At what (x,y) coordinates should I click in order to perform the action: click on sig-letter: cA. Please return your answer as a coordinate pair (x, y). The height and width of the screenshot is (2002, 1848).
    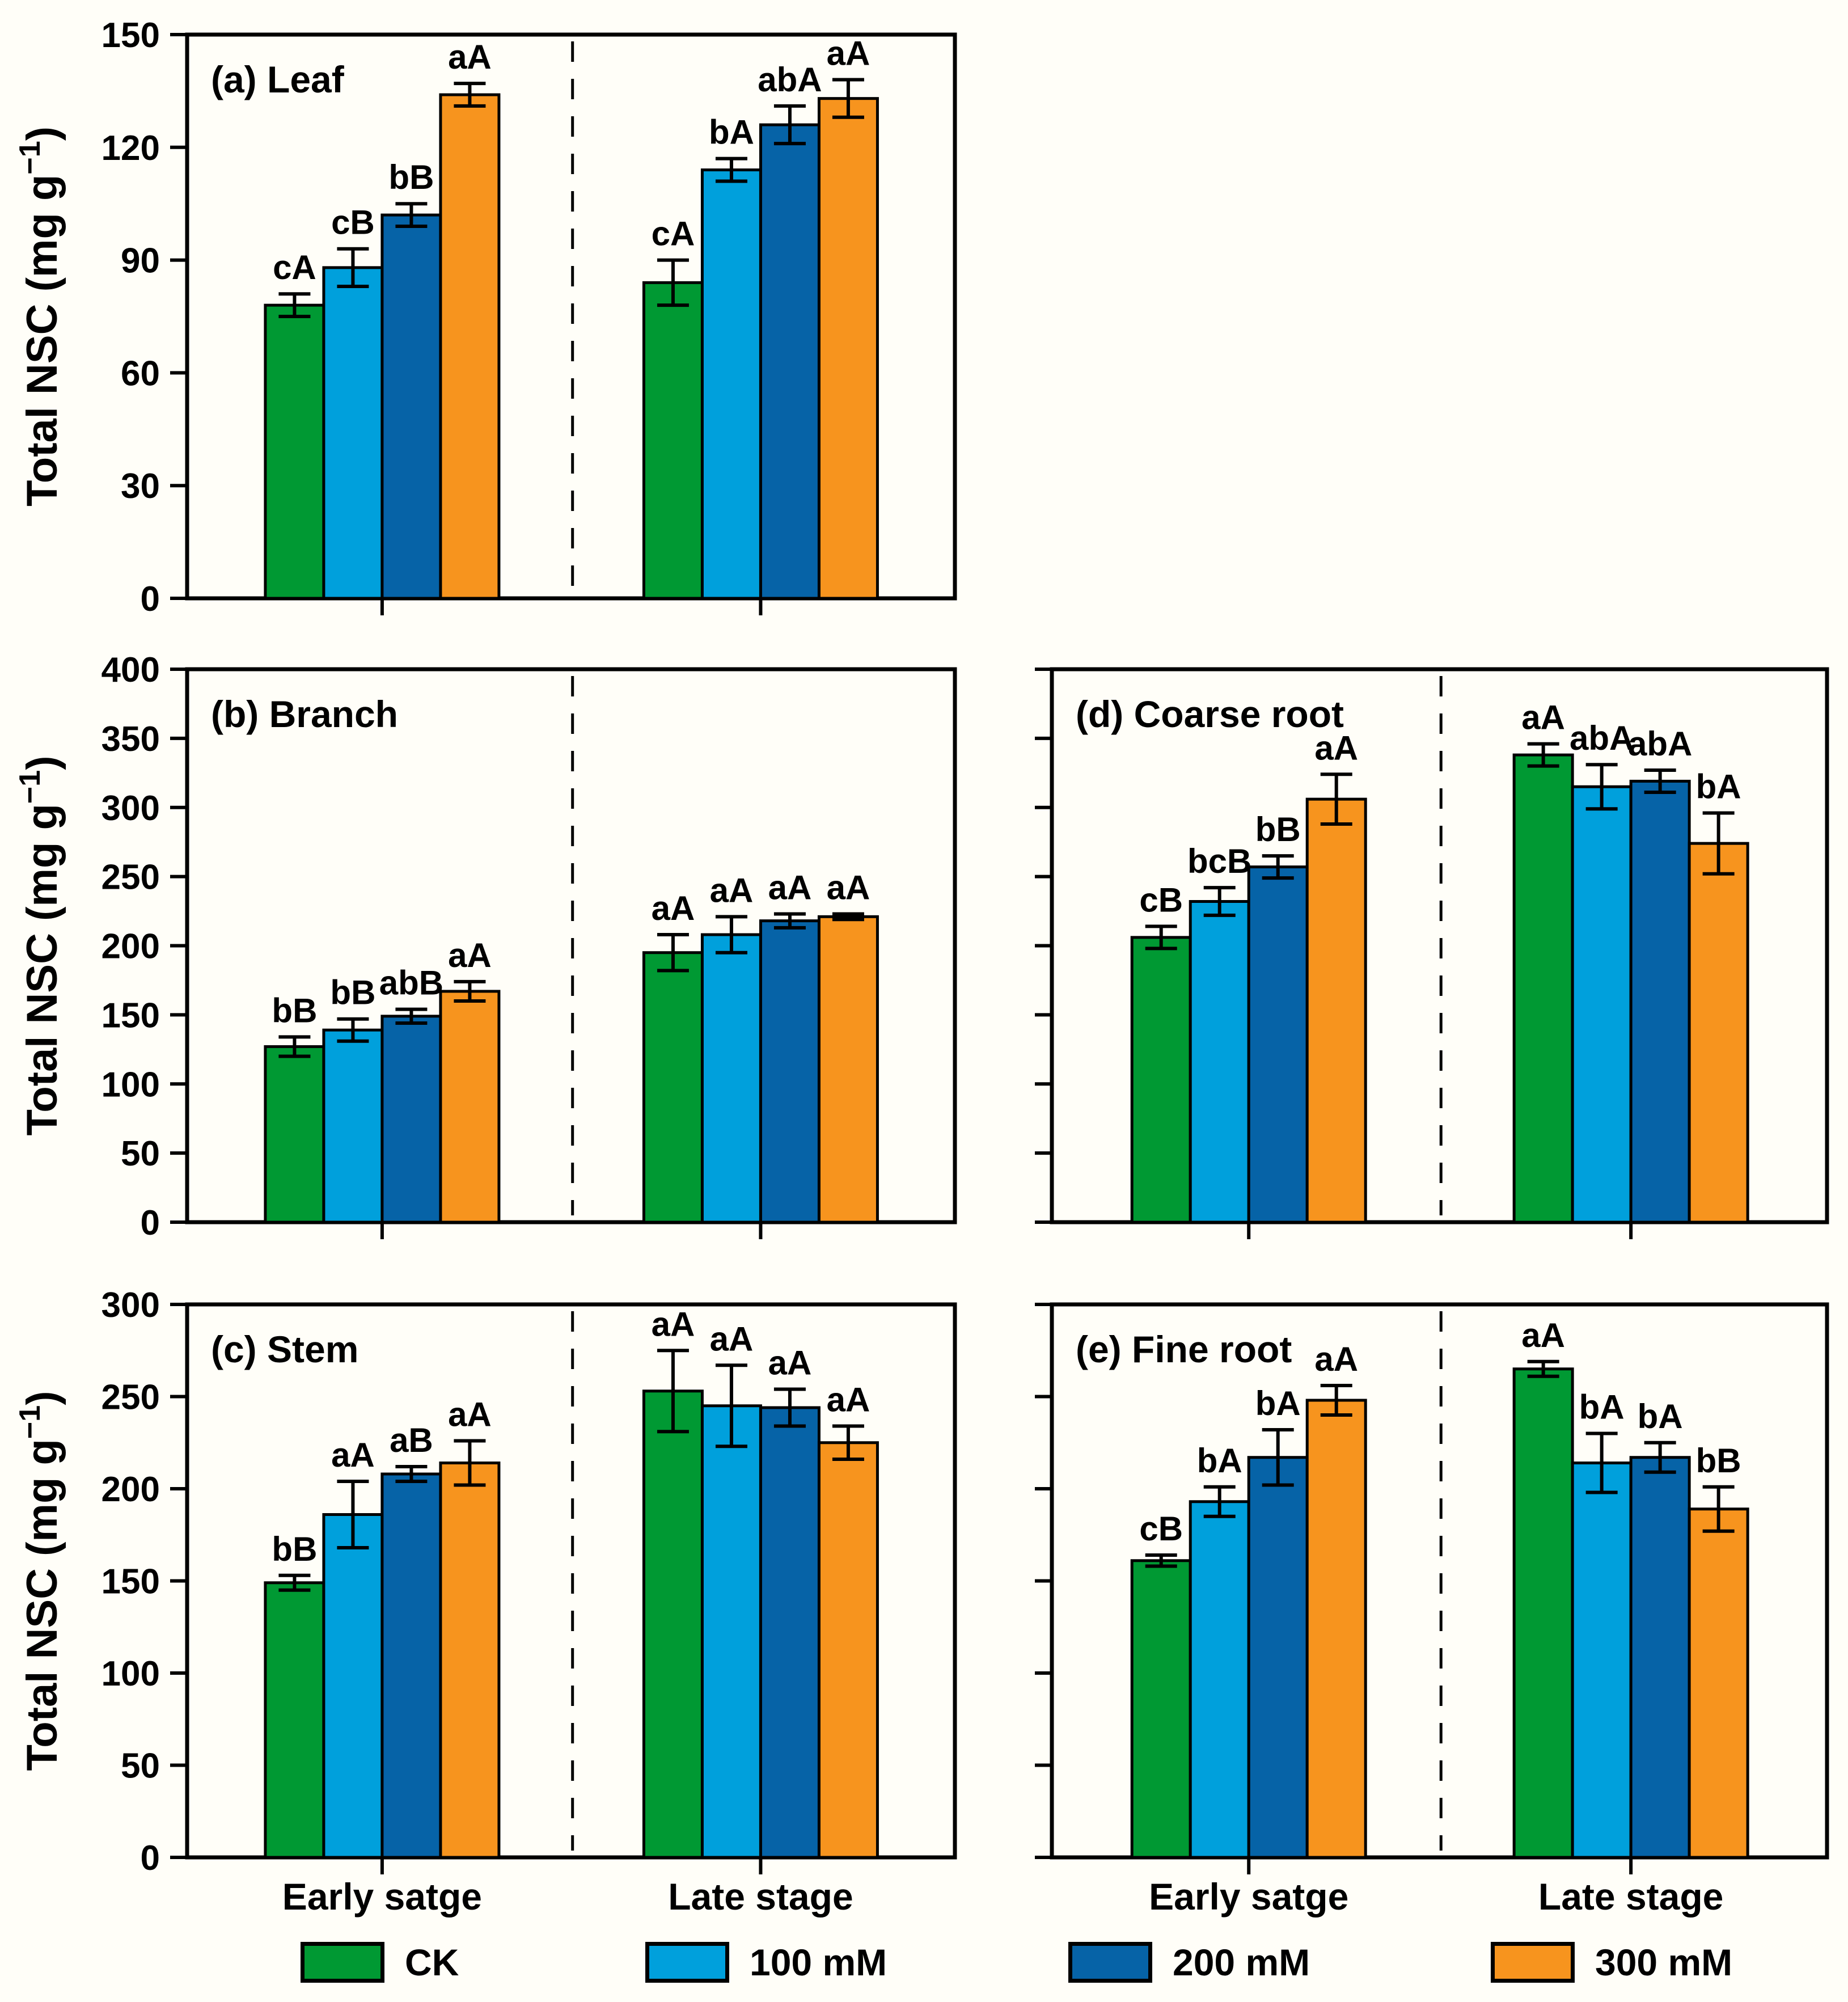
    Looking at the image, I should click on (673, 234).